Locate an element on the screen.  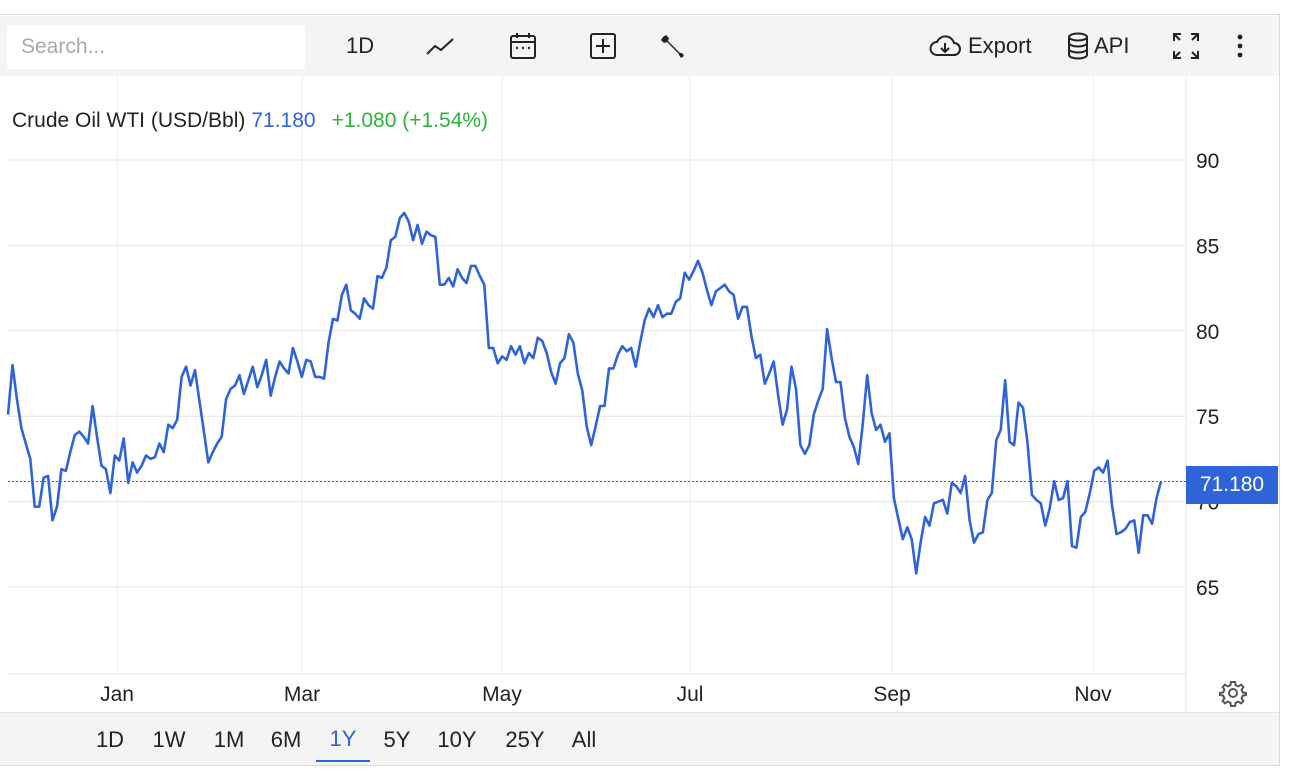
fullscreen-button is located at coordinates (1186, 46).